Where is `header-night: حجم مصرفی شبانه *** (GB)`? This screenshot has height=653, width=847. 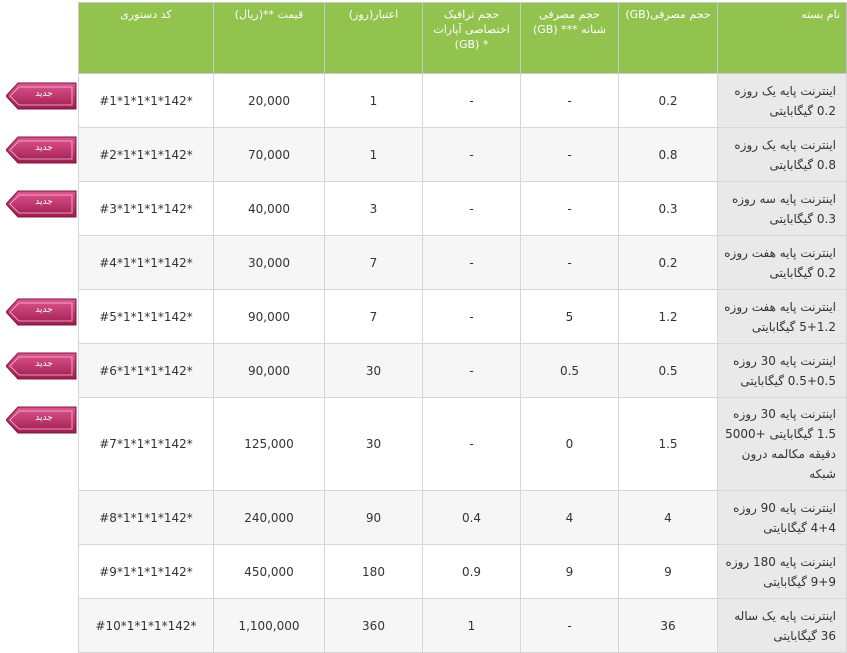 header-night: حجم مصرفی شبانه *** (GB) is located at coordinates (569, 38).